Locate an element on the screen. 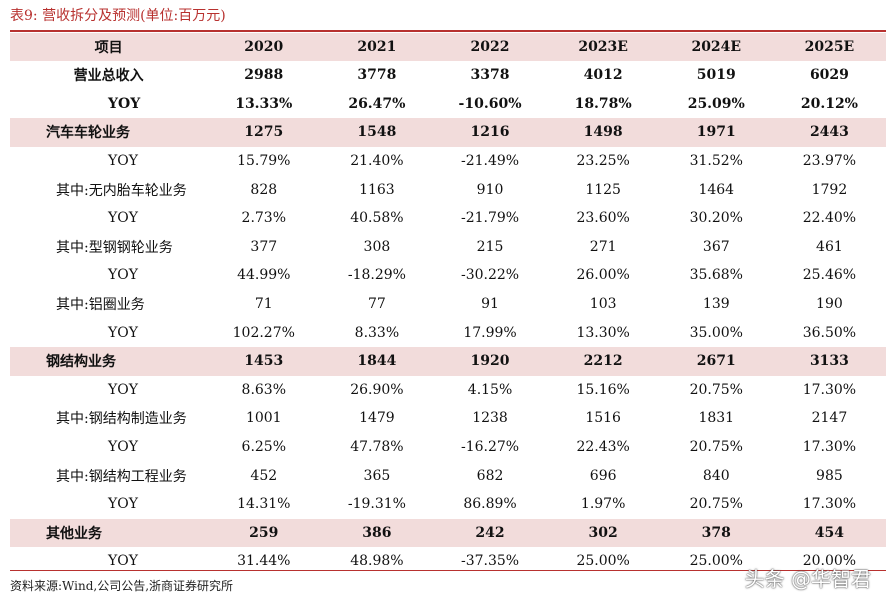  table-cell: 2671 is located at coordinates (716, 361).